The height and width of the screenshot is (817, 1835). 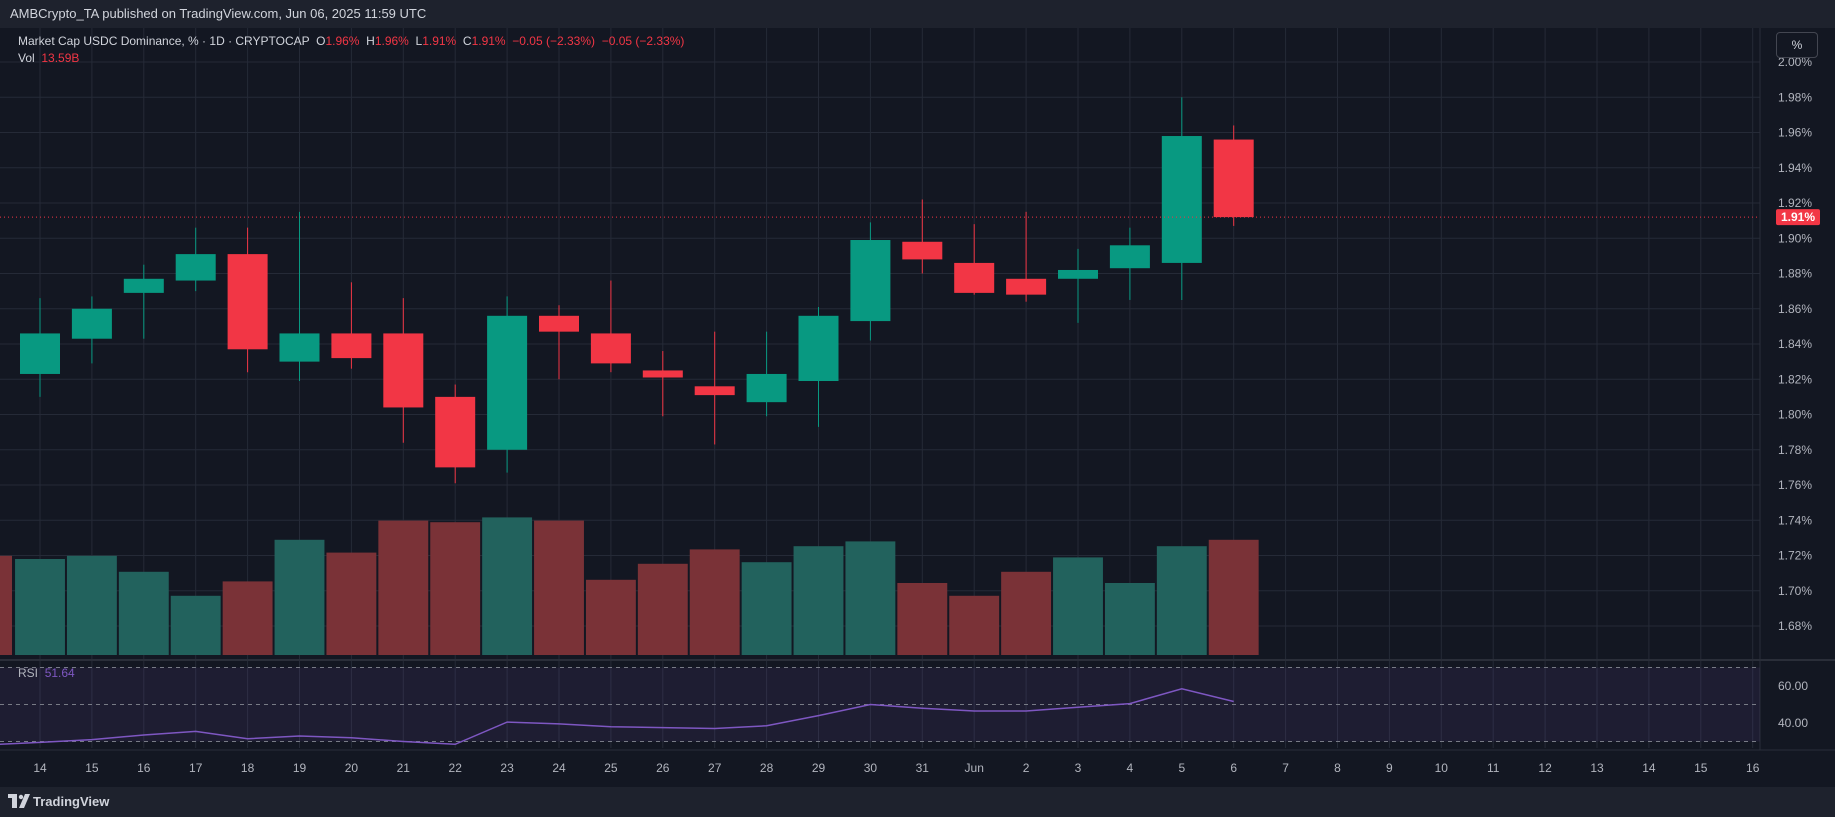 What do you see at coordinates (352, 768) in the screenshot?
I see `date-tick-label: 20` at bounding box center [352, 768].